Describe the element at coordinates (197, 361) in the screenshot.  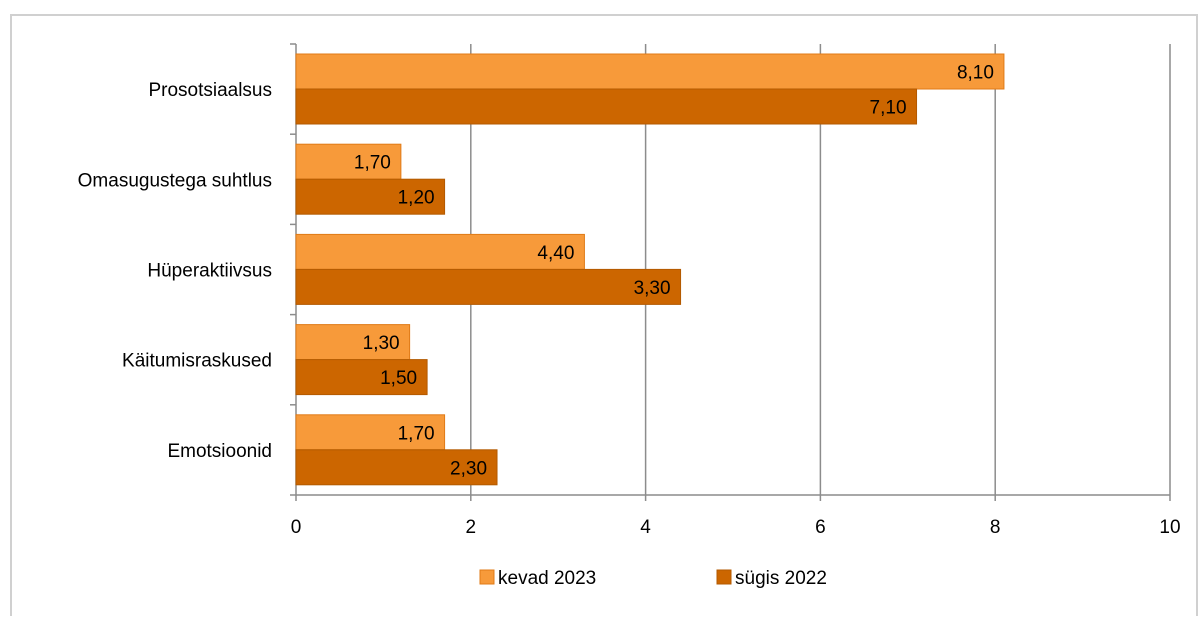
I see `category-label: Käitumisraskused` at that location.